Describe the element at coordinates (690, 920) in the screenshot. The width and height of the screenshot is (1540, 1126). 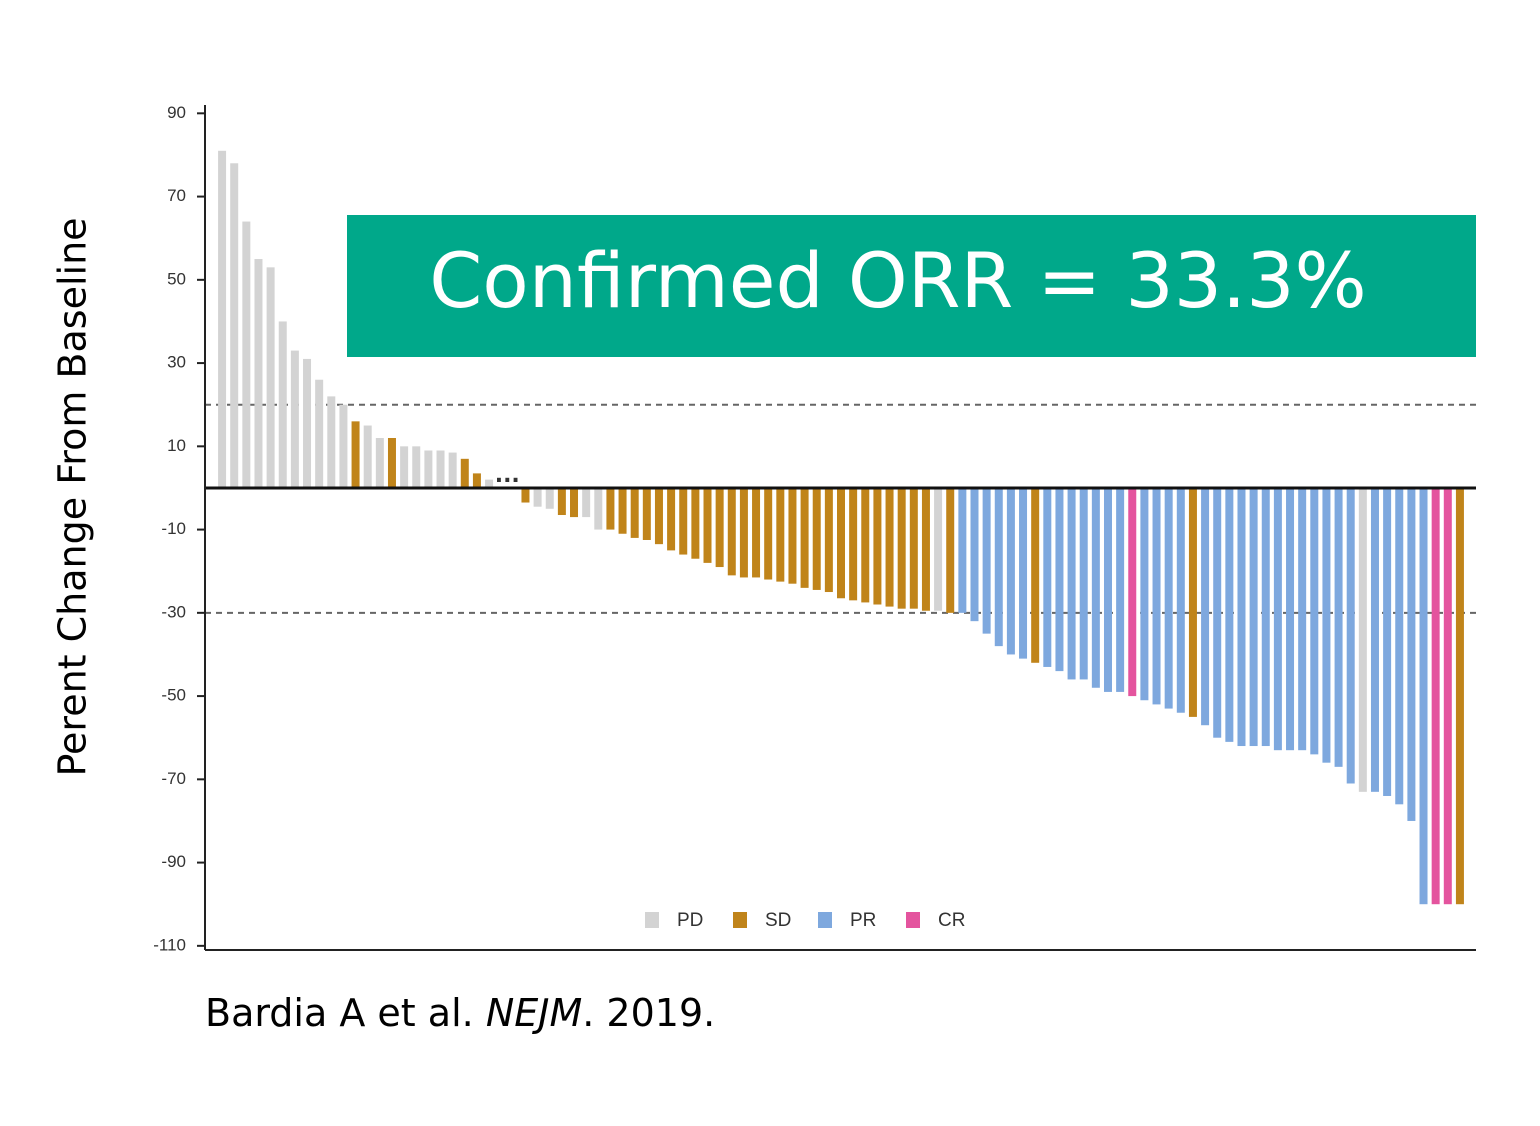
I see `legend-label: PD` at that location.